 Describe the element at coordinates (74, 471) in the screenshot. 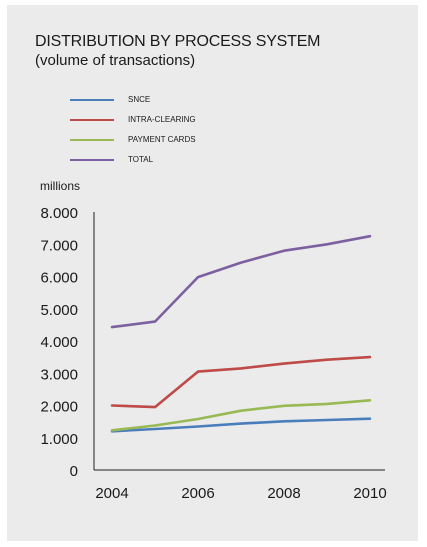

I see `y-tick-label: 0` at that location.